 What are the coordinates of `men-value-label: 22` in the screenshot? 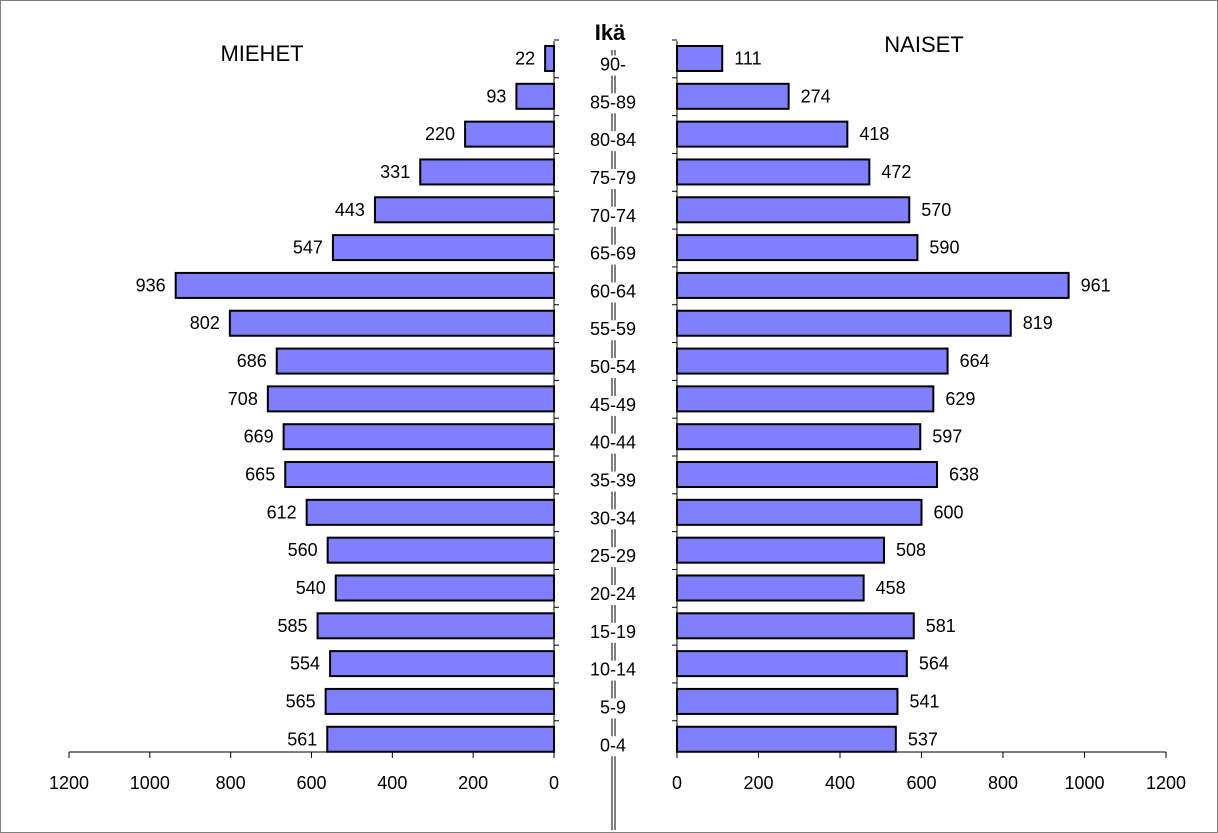 It's located at (525, 59).